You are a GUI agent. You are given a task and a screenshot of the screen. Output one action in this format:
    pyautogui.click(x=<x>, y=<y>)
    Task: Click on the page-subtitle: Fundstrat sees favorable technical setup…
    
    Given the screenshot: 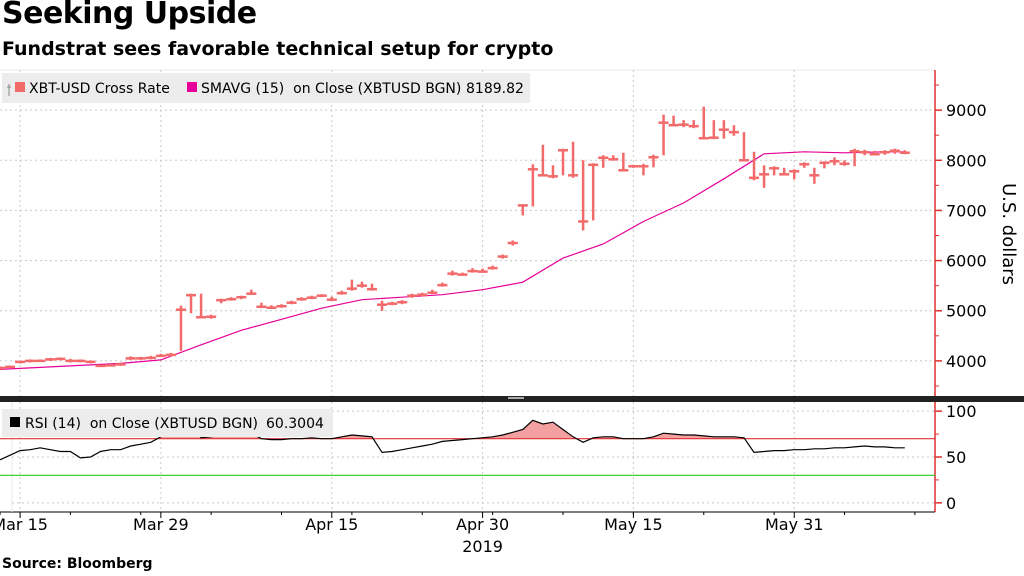 What is the action you would take?
    pyautogui.click(x=278, y=49)
    